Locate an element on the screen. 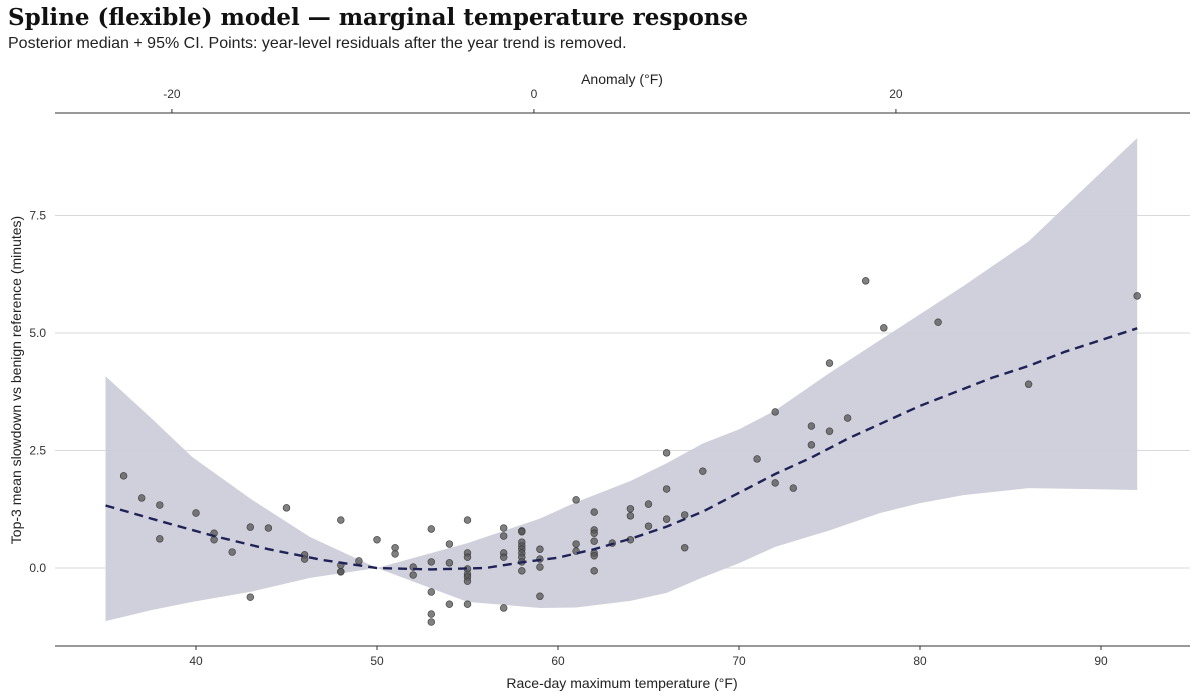 The image size is (1200, 700). top-x-axis-label: Anomaly (°F) is located at coordinates (622, 79).